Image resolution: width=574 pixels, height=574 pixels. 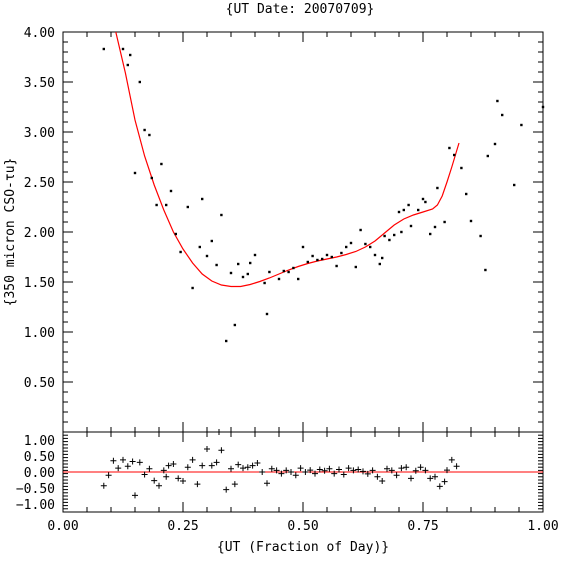 I want to click on residual-points, so click(x=280, y=464).